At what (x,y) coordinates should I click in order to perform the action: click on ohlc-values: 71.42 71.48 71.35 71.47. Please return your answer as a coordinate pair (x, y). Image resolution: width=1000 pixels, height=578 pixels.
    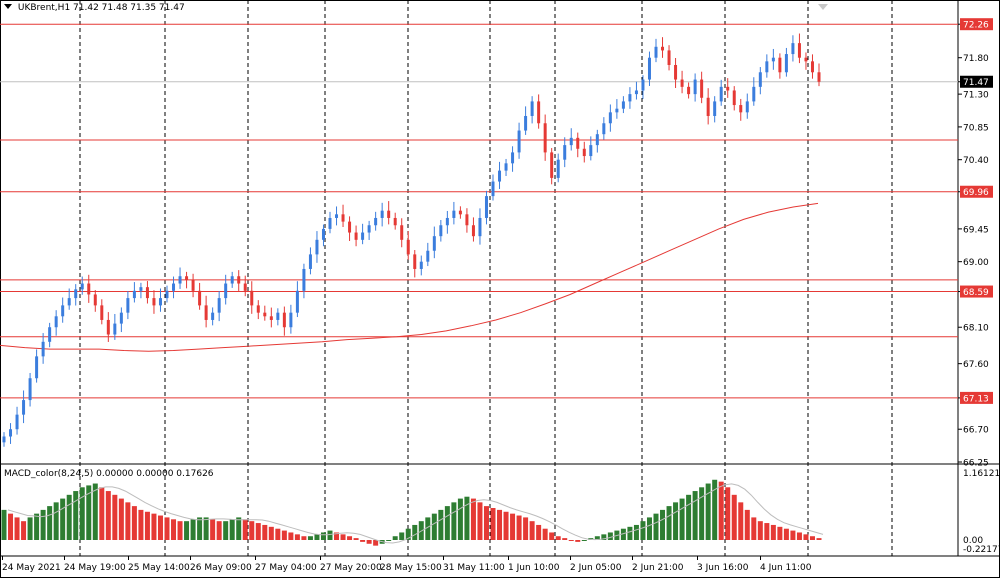
    Looking at the image, I should click on (129, 8).